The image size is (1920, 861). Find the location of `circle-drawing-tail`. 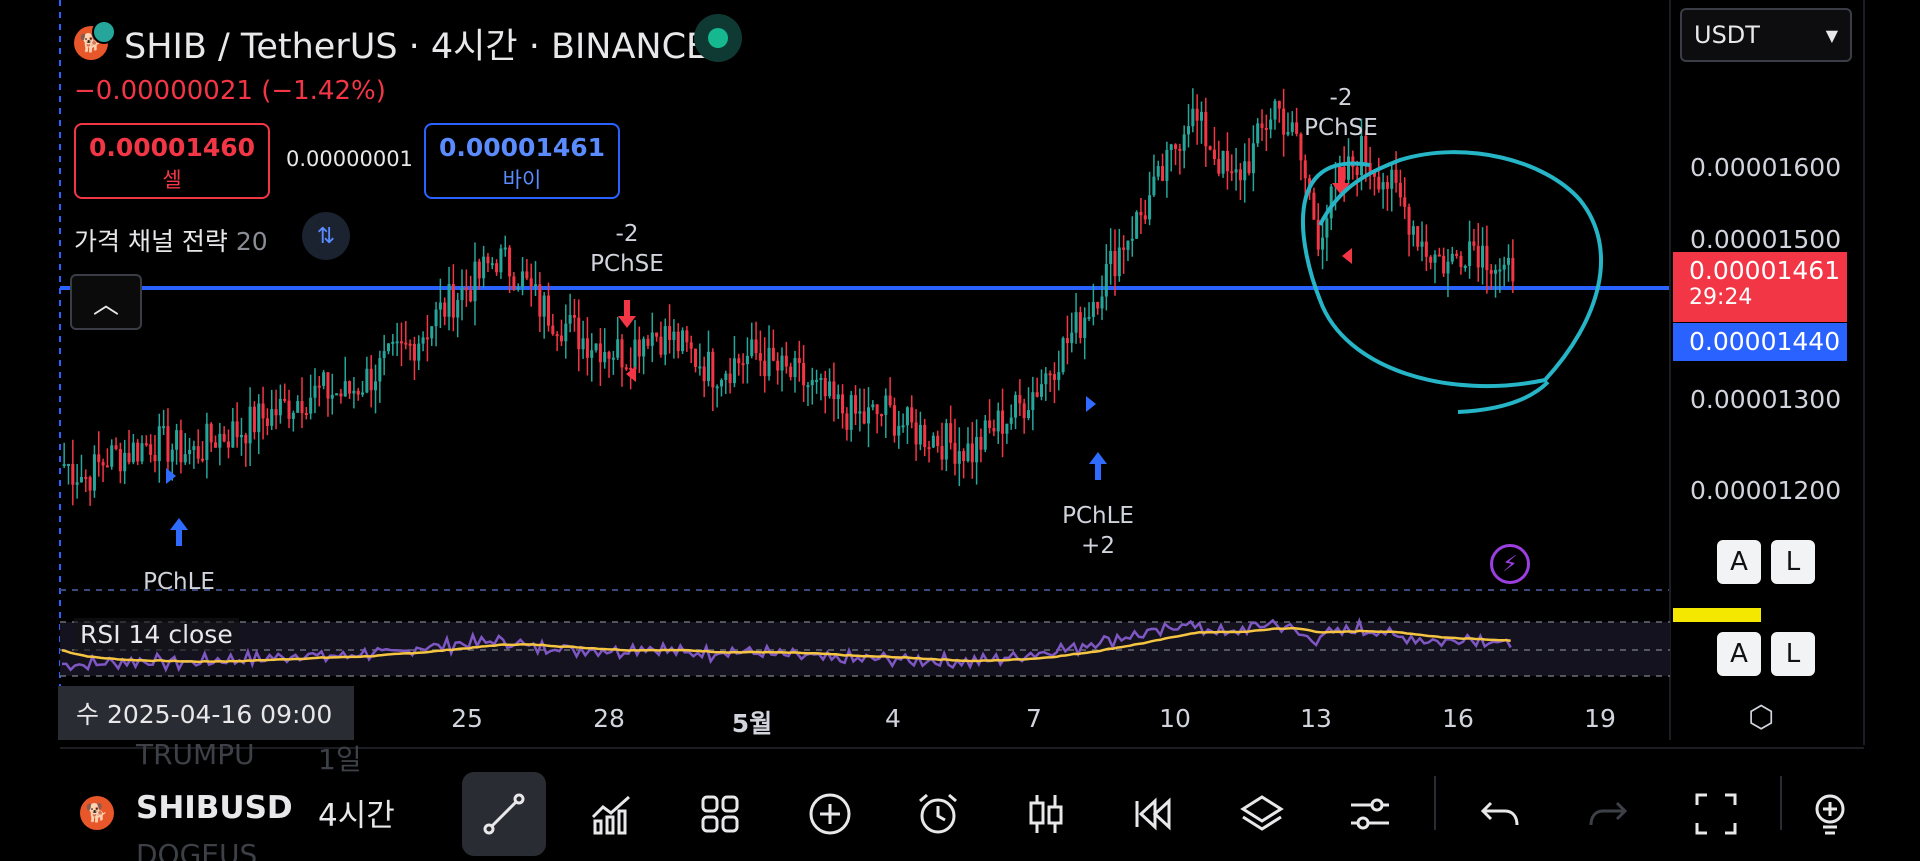

circle-drawing-tail is located at coordinates (1503, 397).